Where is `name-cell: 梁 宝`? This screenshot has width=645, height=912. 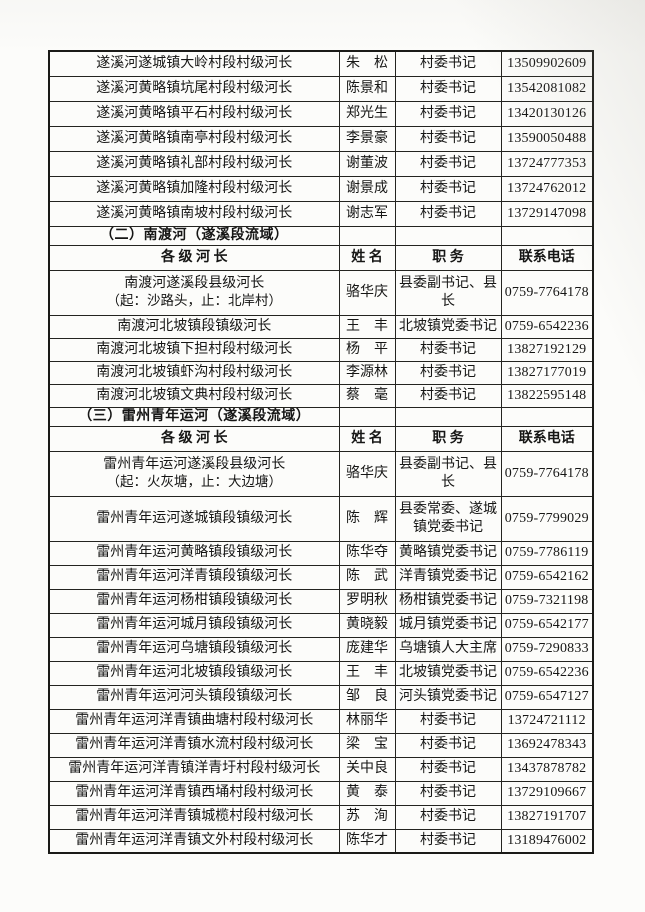
name-cell: 梁 宝 is located at coordinates (367, 745).